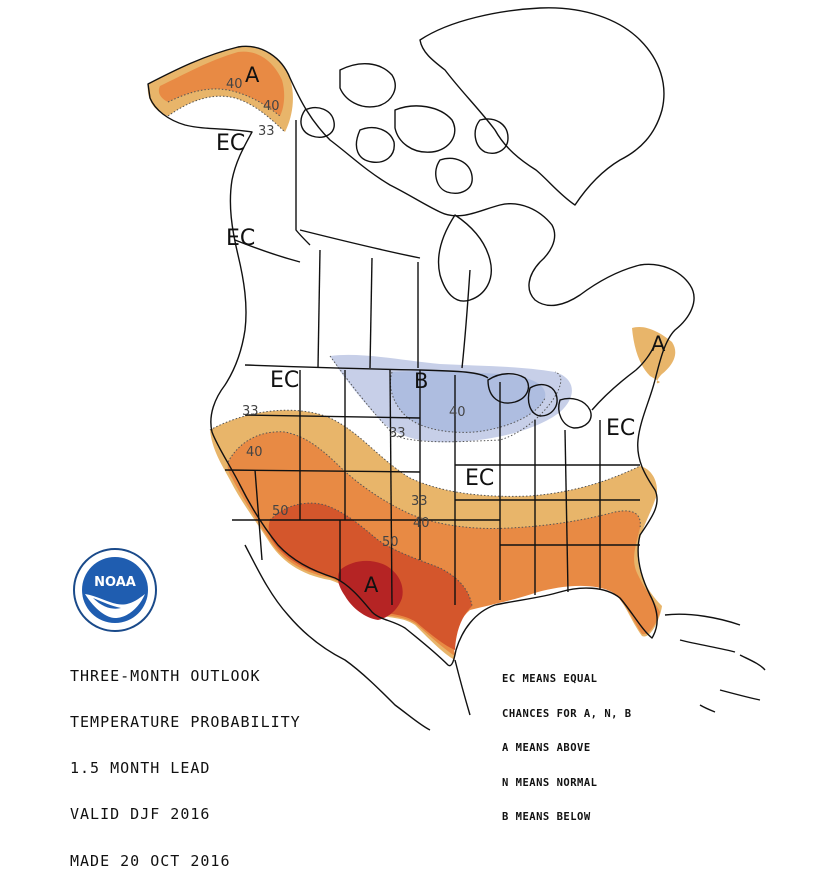 Image resolution: width=840 pixels, height=885 pixels. I want to click on legend-line: EC MEANS EQUAL, so click(550, 679).